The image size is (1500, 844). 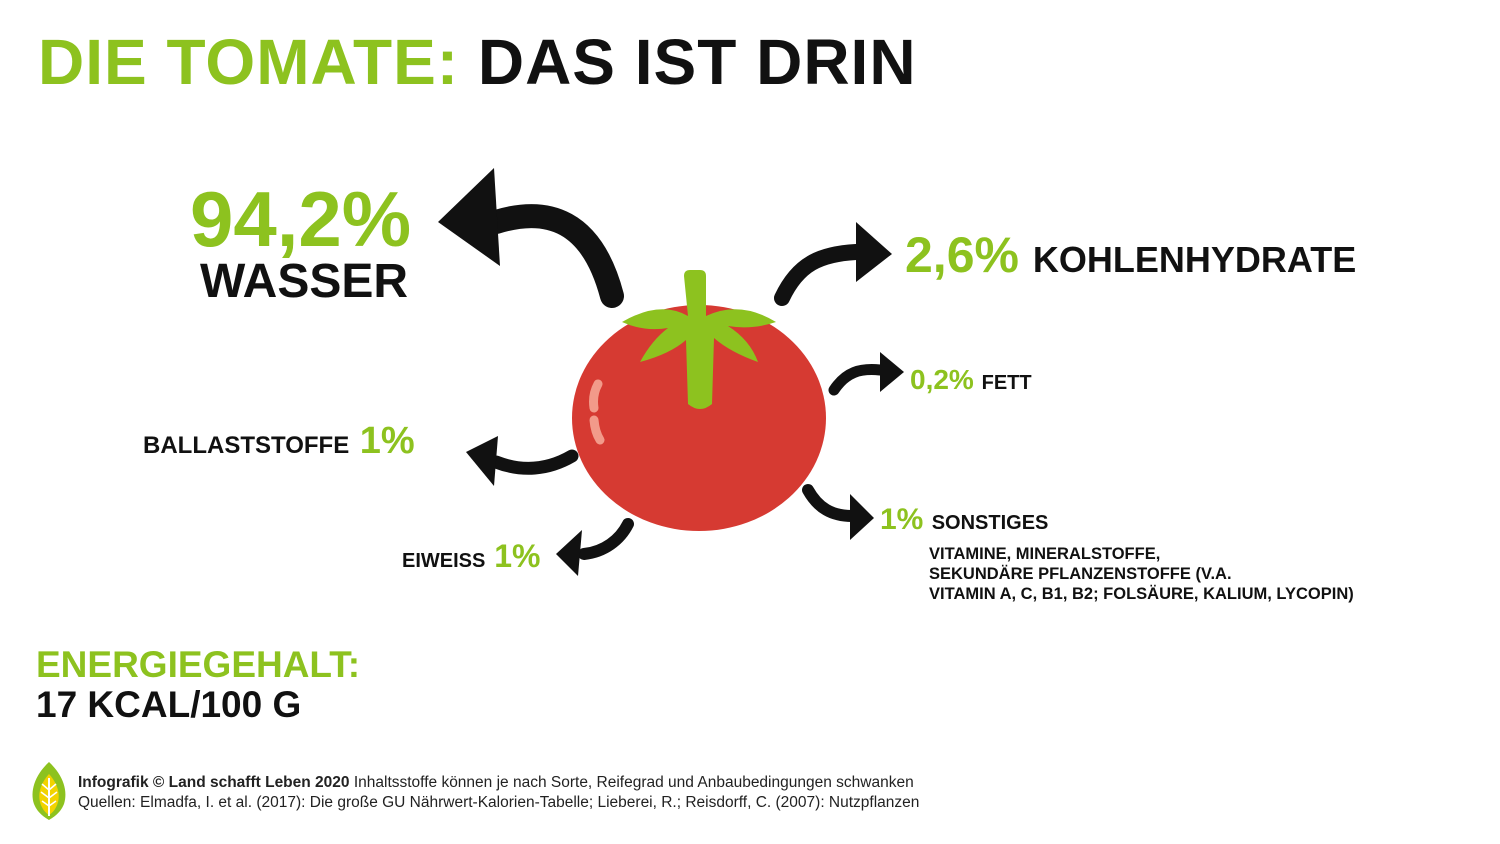 I want to click on fat-label: FETT, so click(x=1006, y=383).